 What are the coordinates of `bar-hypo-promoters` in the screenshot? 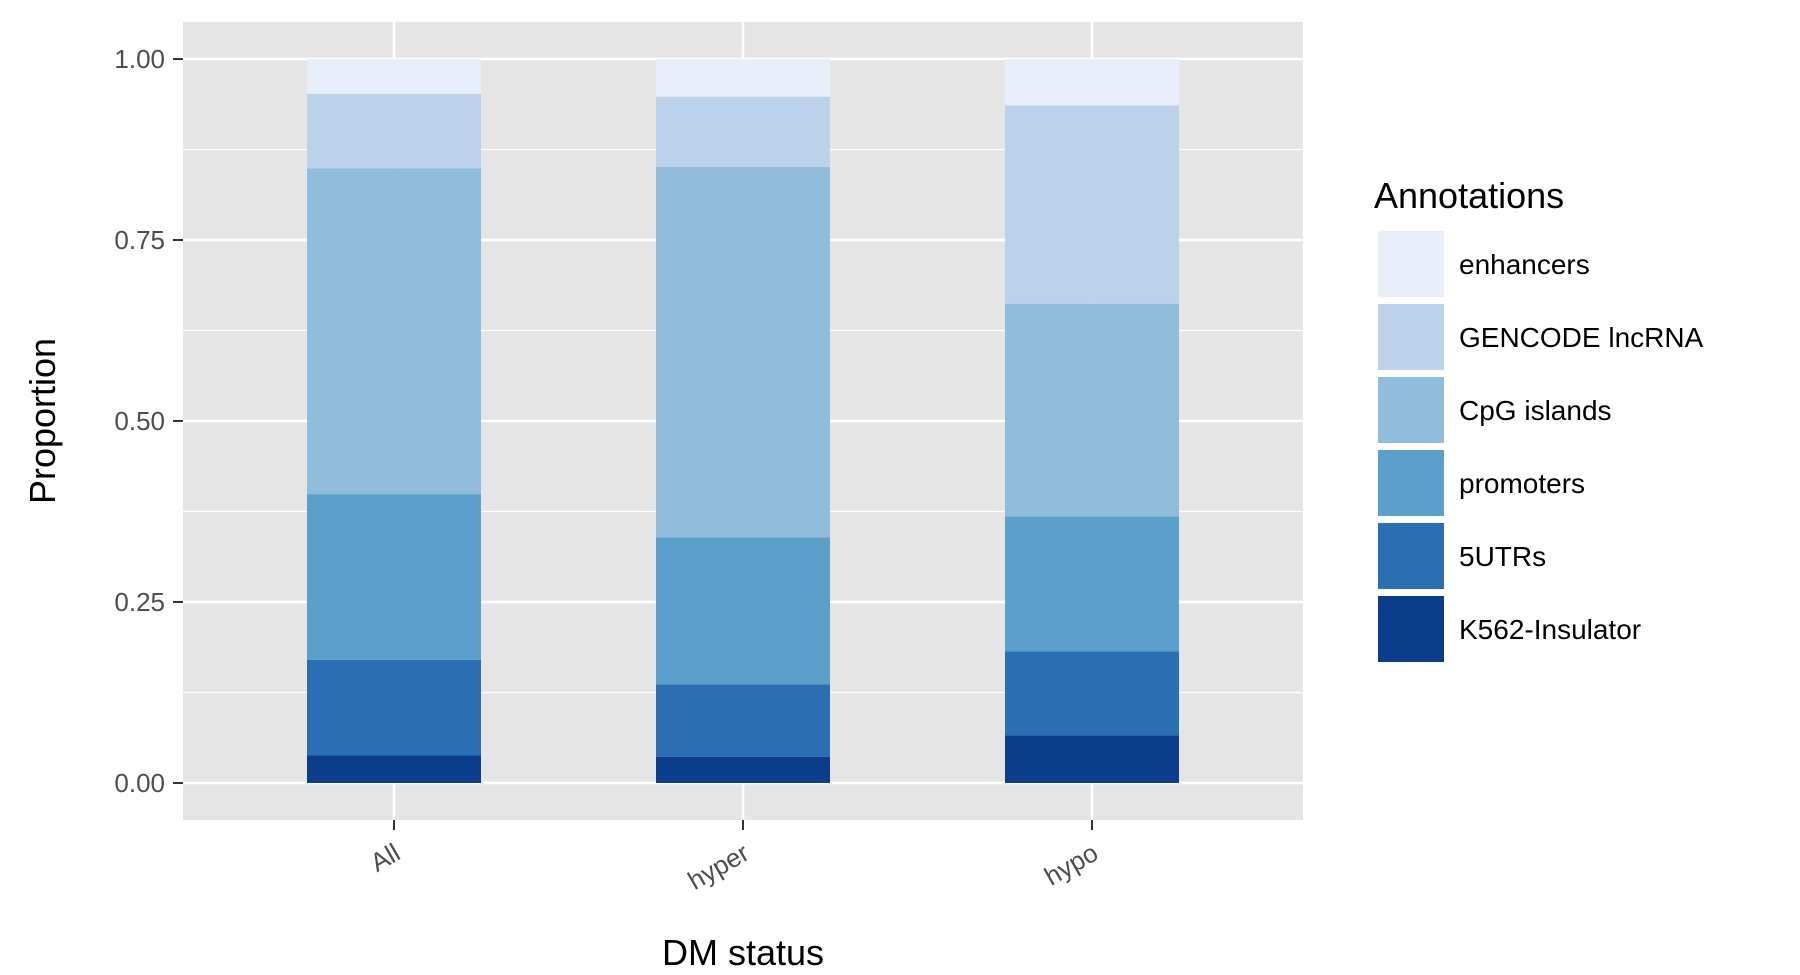 It's located at (1092, 584).